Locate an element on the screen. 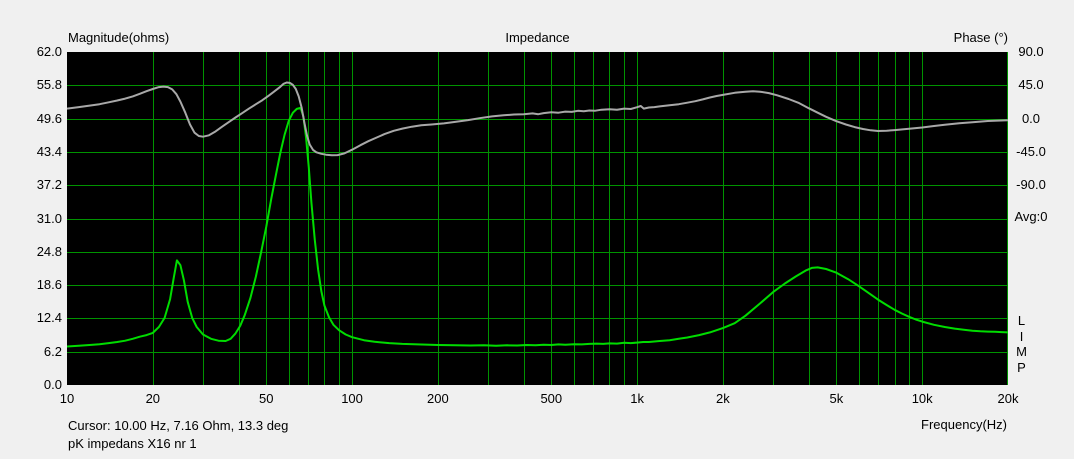  frequency-tick-label: 1k is located at coordinates (637, 398).